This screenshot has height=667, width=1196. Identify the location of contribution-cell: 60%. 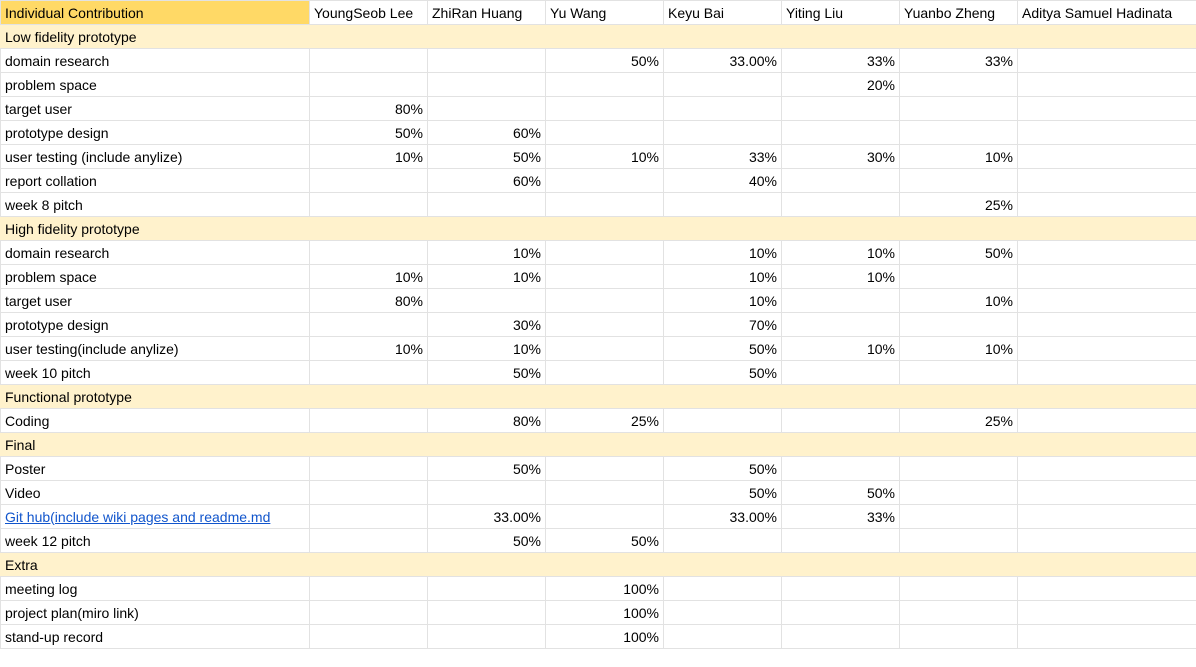
(486, 132).